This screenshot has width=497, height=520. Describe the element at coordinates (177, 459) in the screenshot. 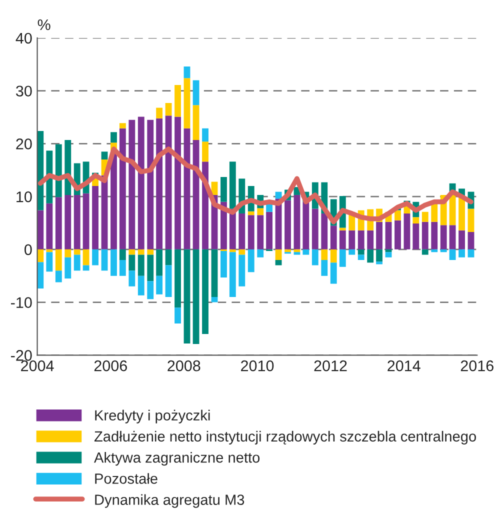

I see `legend-label: Aktywa zagraniczne netto` at that location.